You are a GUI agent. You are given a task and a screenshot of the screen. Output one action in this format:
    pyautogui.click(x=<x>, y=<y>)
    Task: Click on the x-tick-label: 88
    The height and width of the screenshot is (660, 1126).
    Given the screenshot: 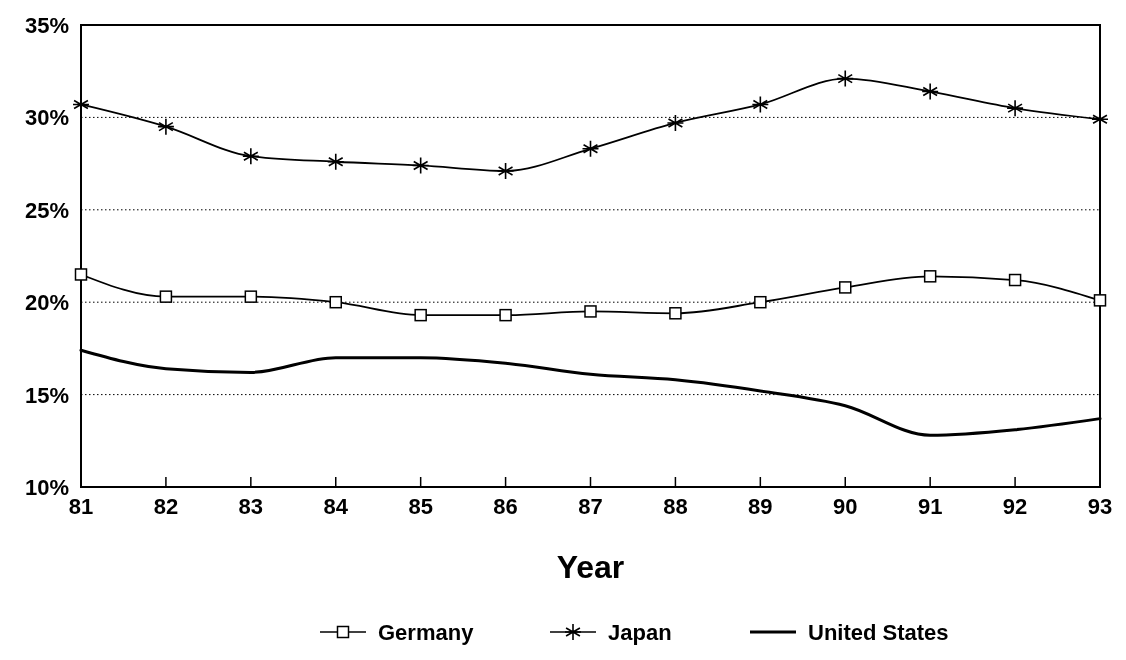 What is the action you would take?
    pyautogui.click(x=675, y=506)
    